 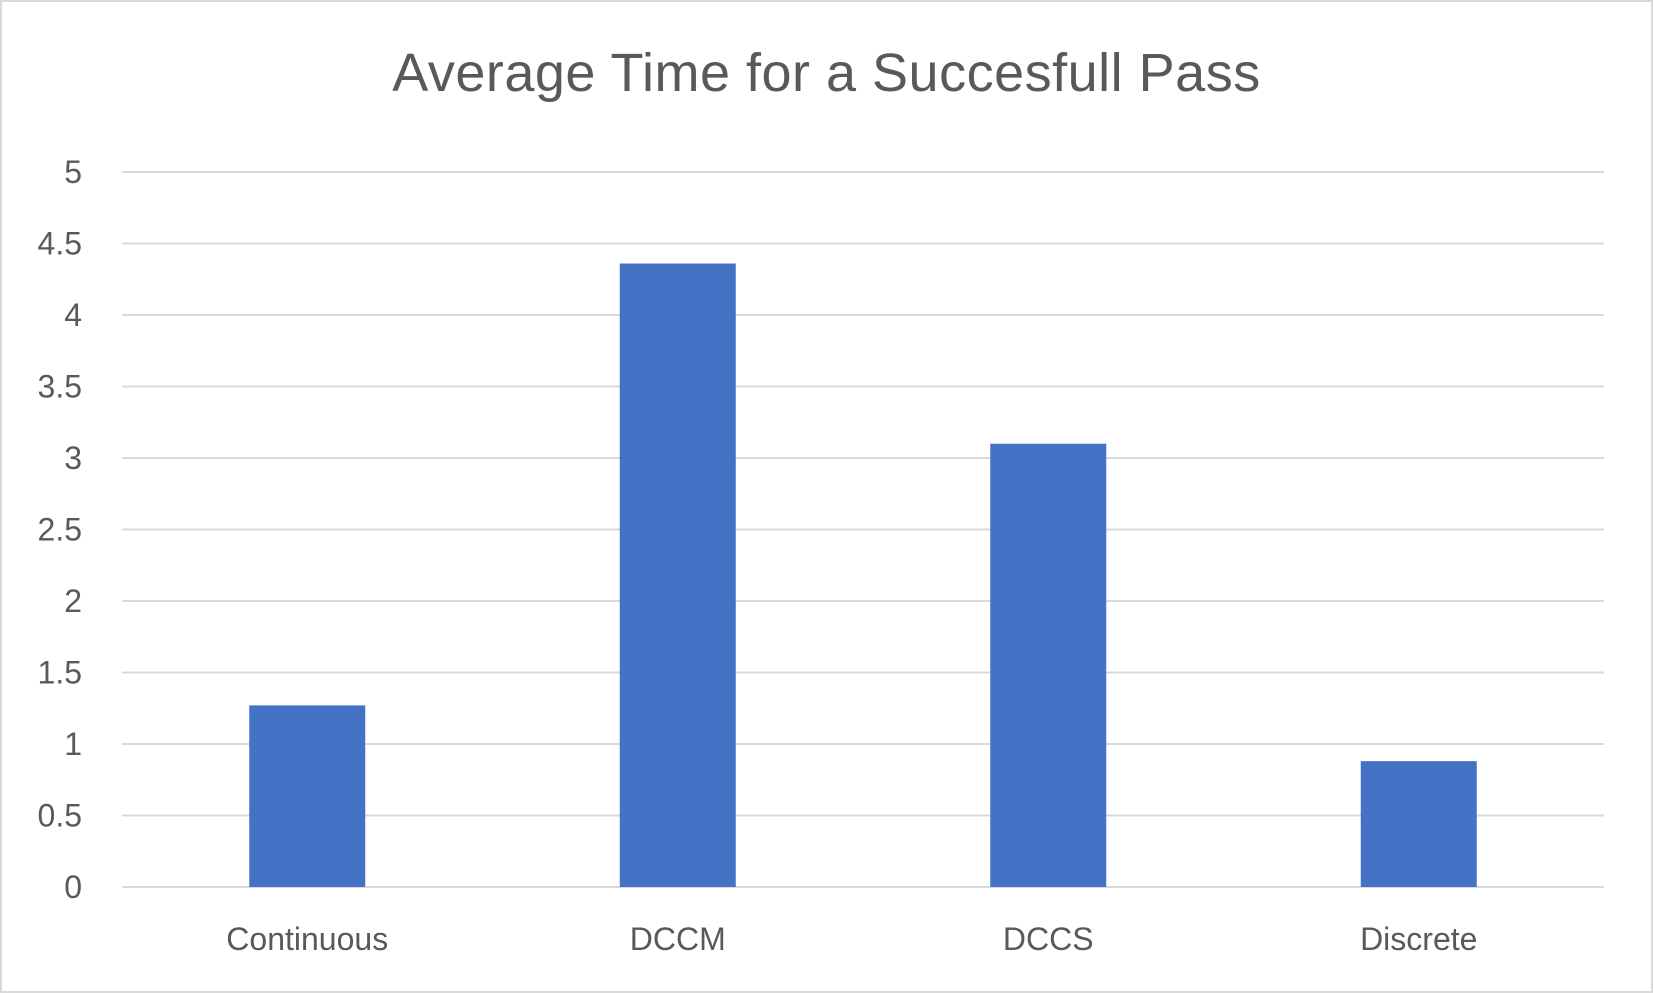 What do you see at coordinates (73, 744) in the screenshot?
I see `y-tick-label: 1` at bounding box center [73, 744].